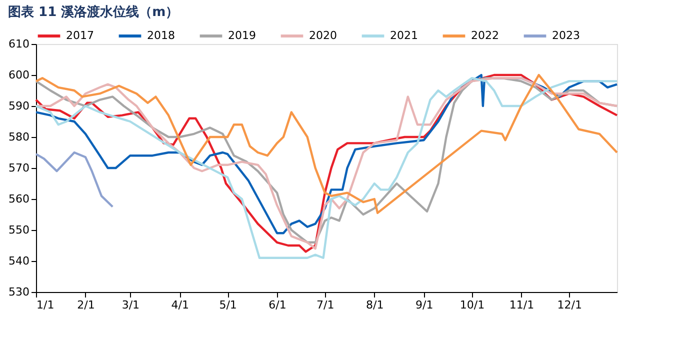 This screenshot has width=679, height=340. What do you see at coordinates (19, 44) in the screenshot?
I see `y-tick-label: 610` at bounding box center [19, 44].